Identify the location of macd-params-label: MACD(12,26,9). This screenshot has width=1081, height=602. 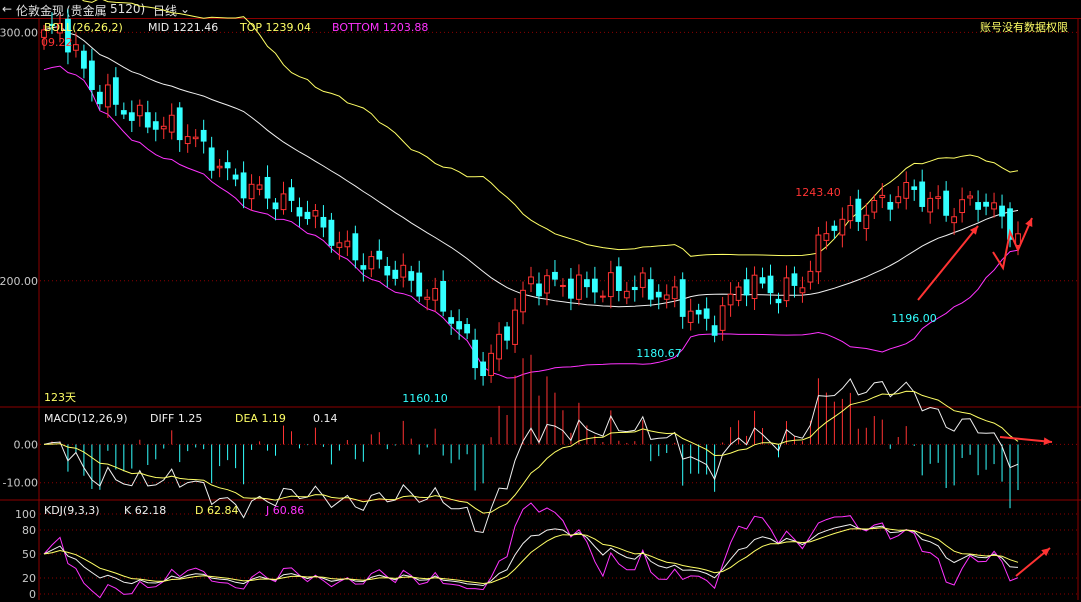
(86, 418).